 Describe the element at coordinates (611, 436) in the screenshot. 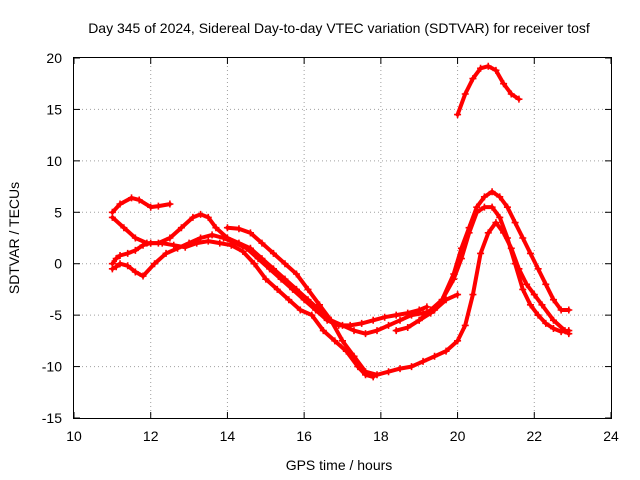

I see `x-tick-label: 24` at that location.